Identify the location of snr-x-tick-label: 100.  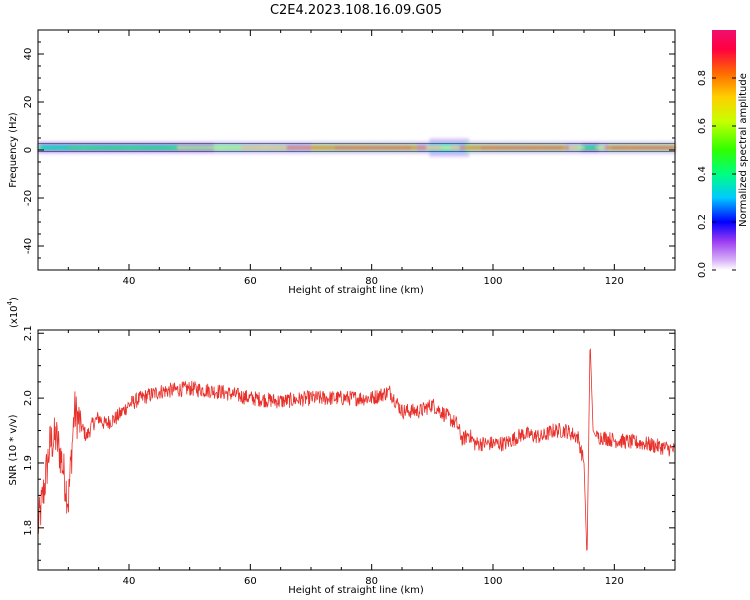
(492, 581).